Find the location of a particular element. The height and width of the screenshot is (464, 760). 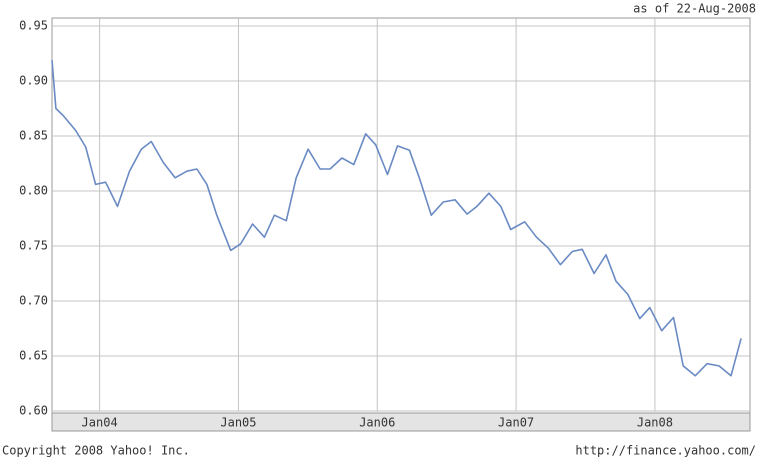

x-tick-label: Jan06 is located at coordinates (377, 423).